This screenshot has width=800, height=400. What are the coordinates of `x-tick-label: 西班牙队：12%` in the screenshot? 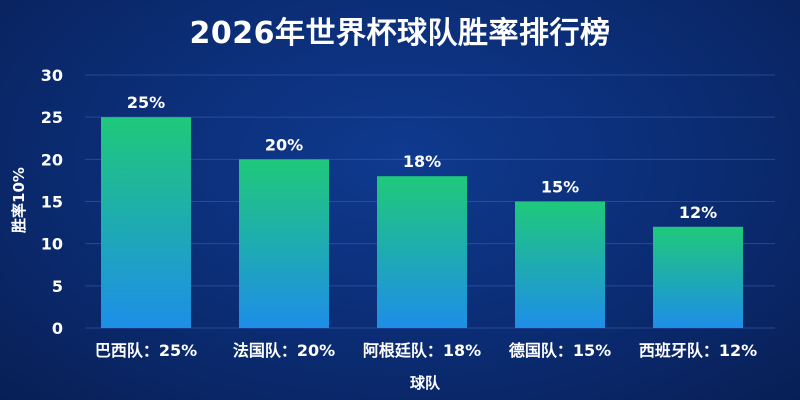 It's located at (698, 350).